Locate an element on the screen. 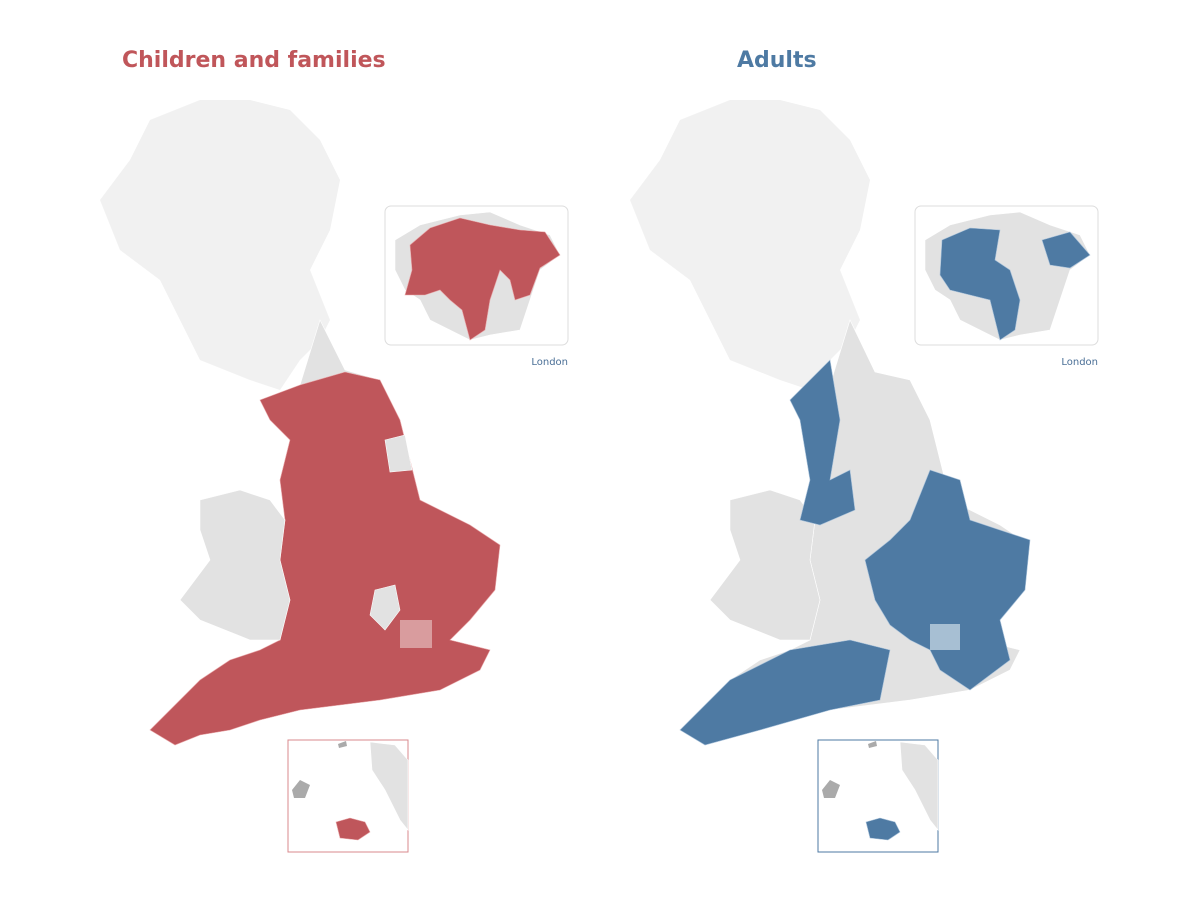 This screenshot has height=900, width=1200. map-title: Children and families is located at coordinates (254, 60).